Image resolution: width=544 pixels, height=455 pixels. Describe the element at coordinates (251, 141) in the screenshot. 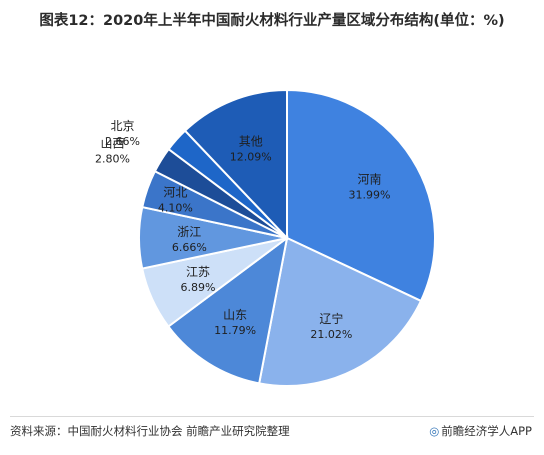

I see `slice-label-9: 其他` at that location.